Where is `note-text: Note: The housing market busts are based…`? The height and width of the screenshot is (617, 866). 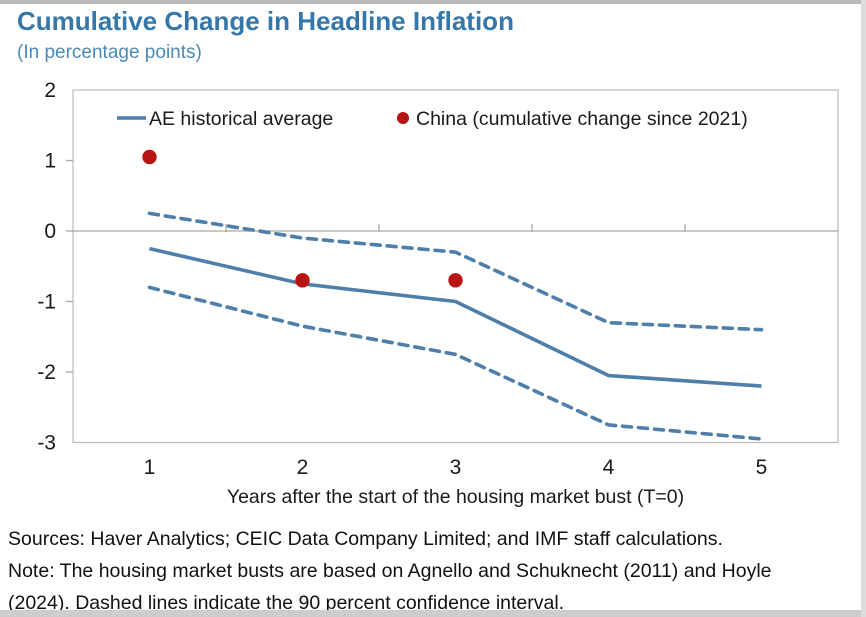
note-text: Note: The housing market busts are based… is located at coordinates (390, 586).